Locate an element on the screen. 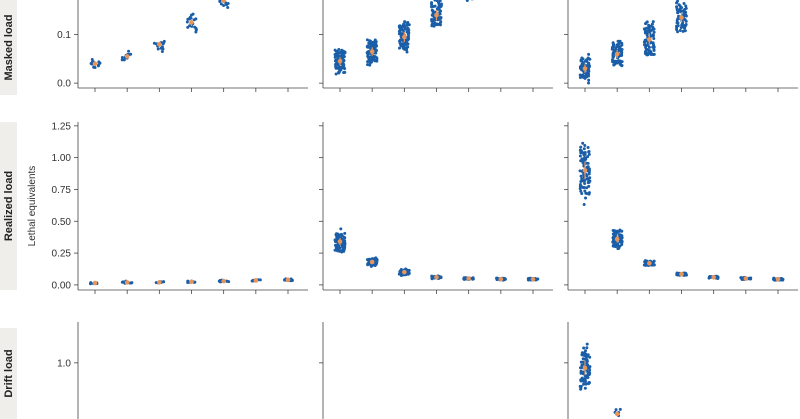 The image size is (800, 419). row-label: Masked load is located at coordinates (9, 47).